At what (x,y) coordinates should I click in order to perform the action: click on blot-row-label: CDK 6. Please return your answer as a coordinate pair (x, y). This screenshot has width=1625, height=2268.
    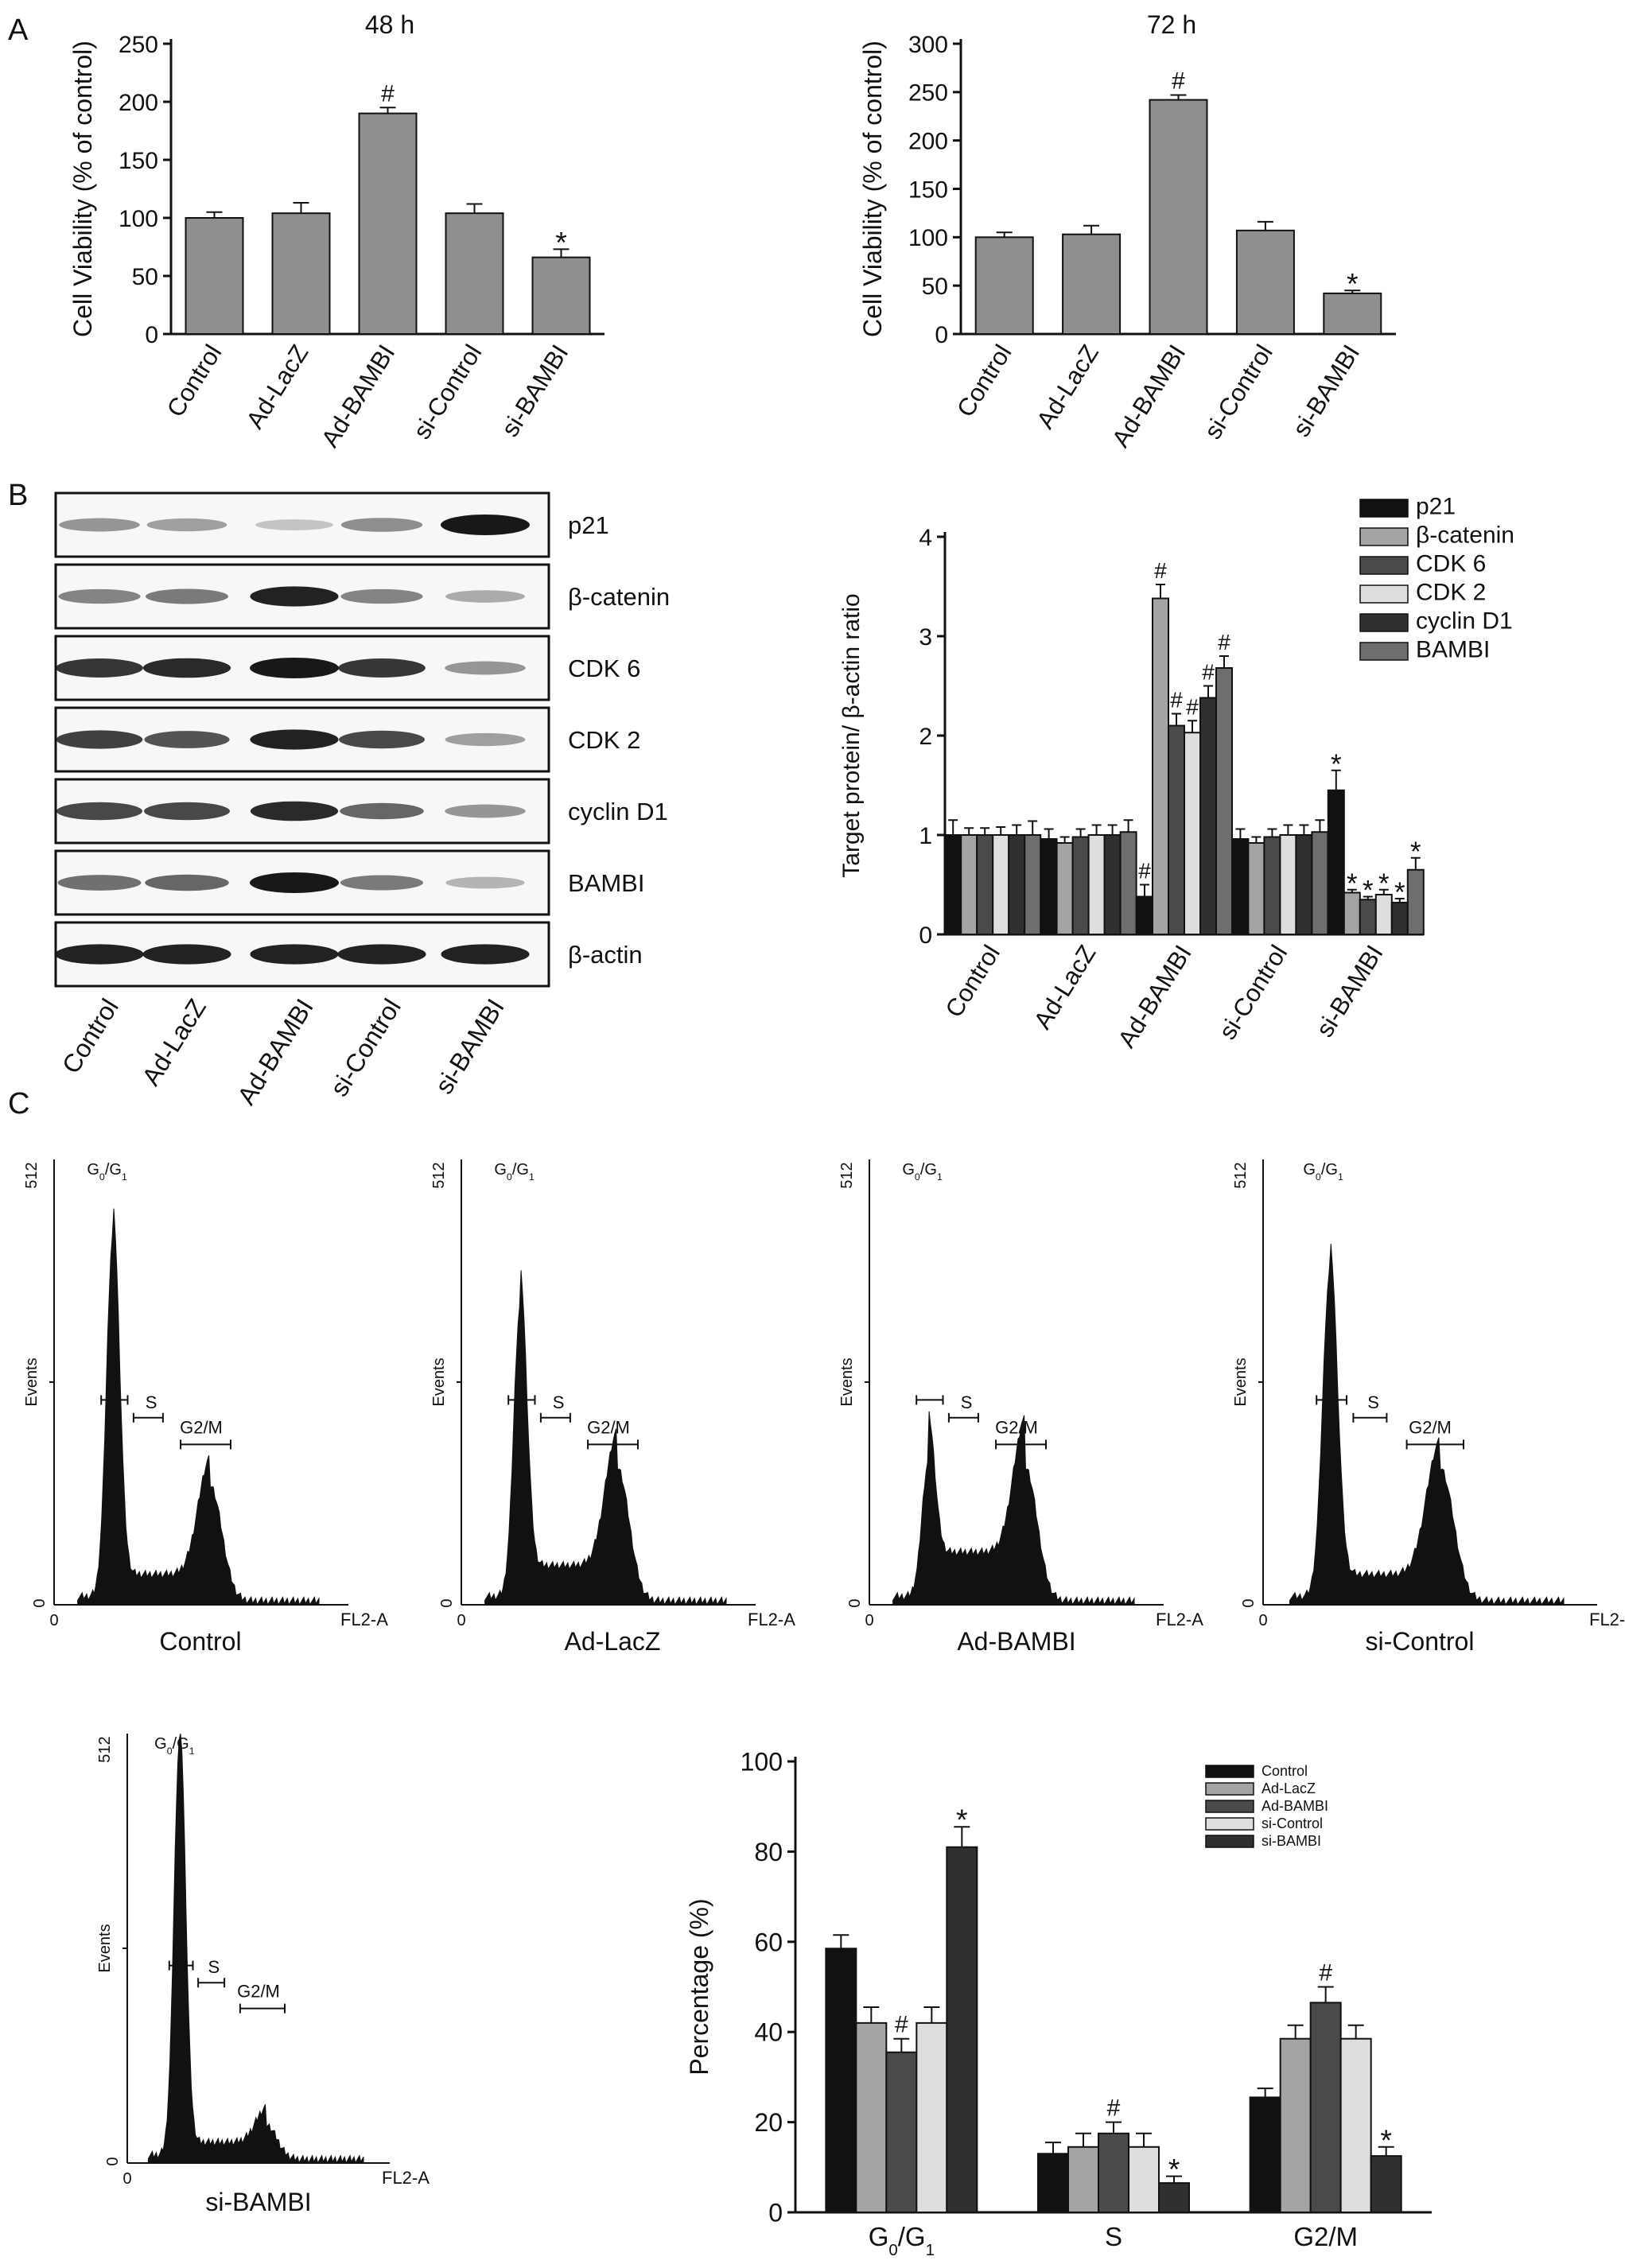
    Looking at the image, I should click on (604, 668).